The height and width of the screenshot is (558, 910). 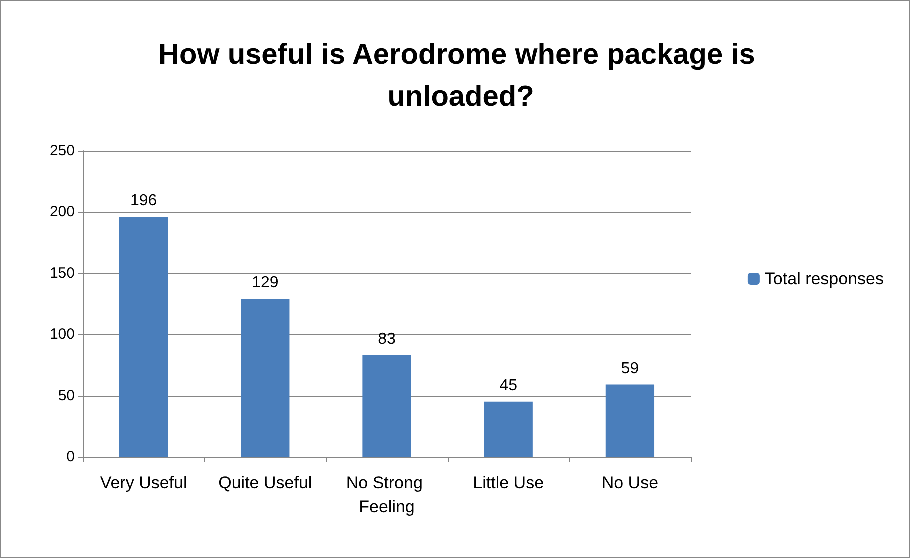 What do you see at coordinates (630, 369) in the screenshot?
I see `data-label: 59` at bounding box center [630, 369].